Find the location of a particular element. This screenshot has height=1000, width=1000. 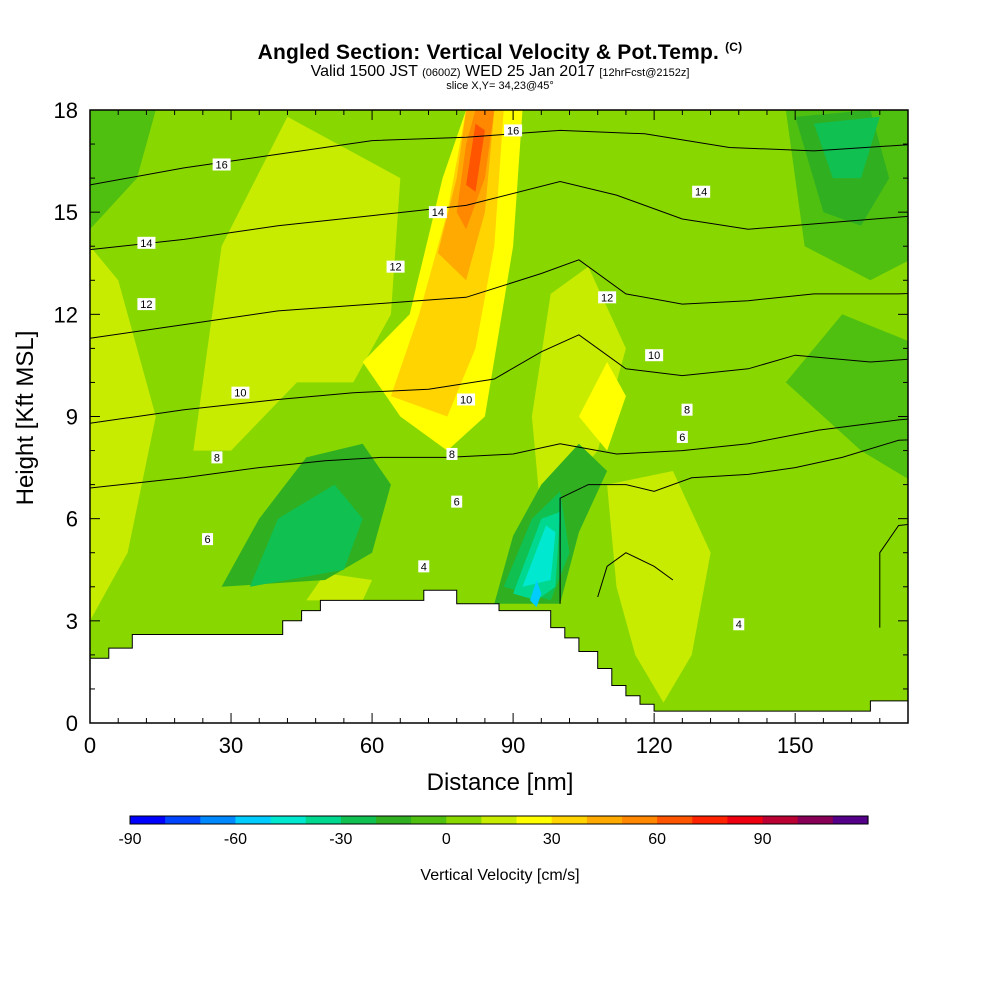

colorbar-tick-label: -90 is located at coordinates (129, 839).